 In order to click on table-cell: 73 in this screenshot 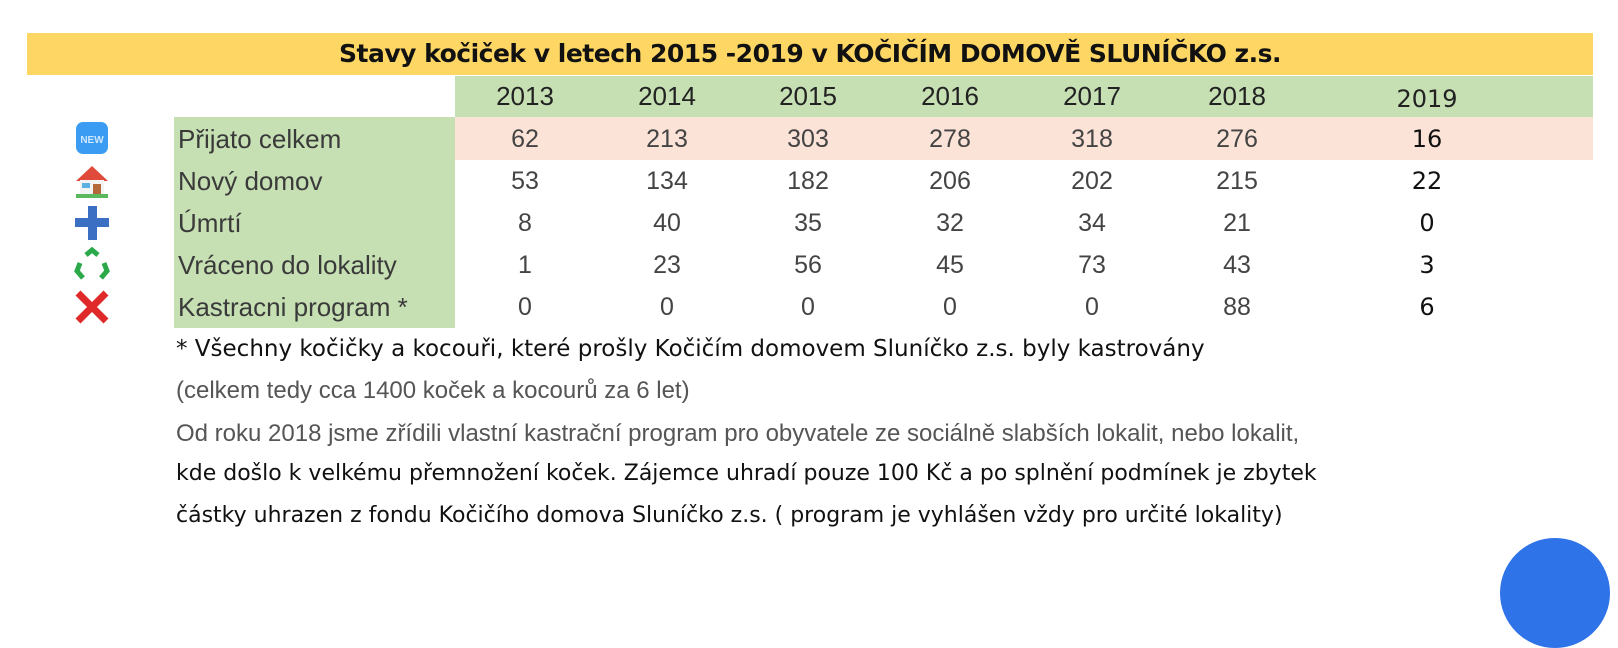, I will do `click(1092, 265)`.